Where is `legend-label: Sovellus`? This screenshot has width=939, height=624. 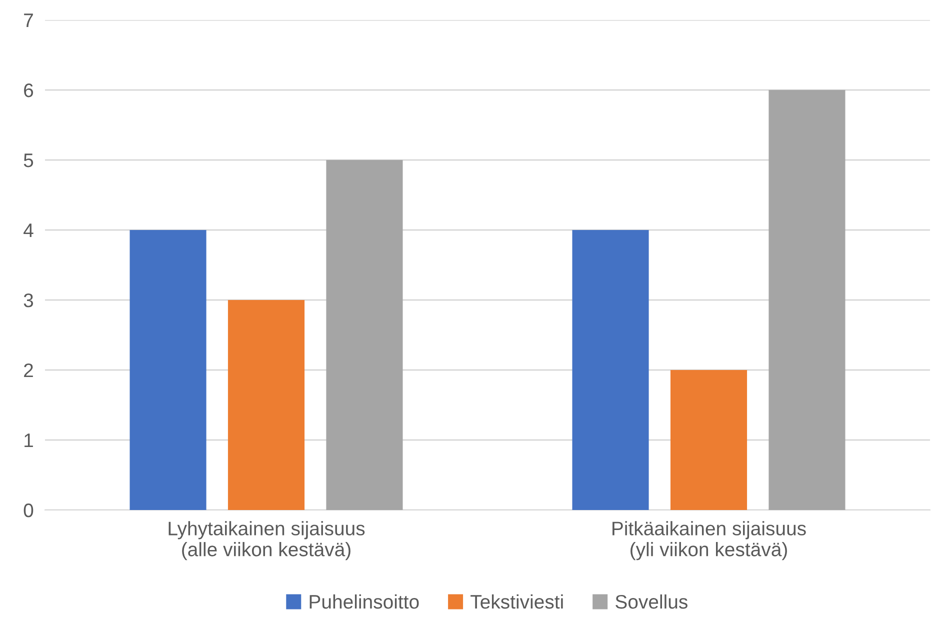
legend-label: Sovellus is located at coordinates (652, 601).